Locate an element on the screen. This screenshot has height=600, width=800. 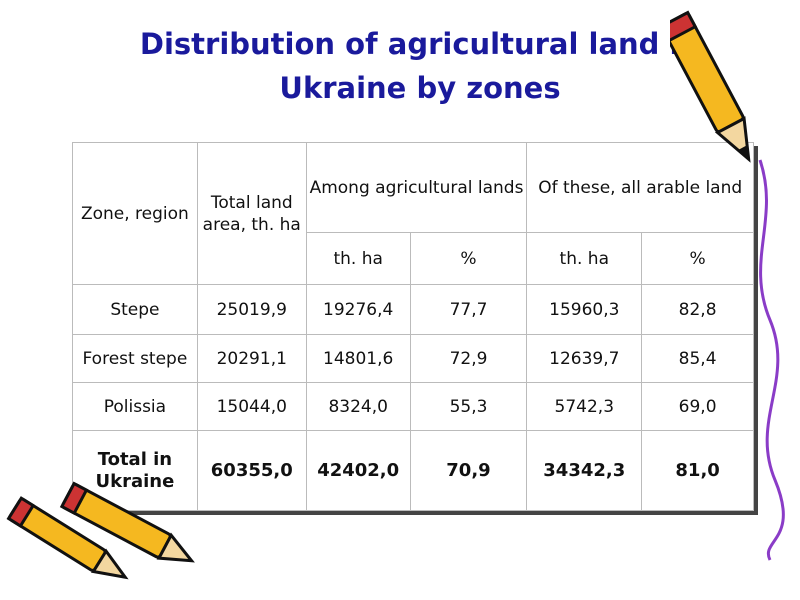
table-cell: 8324,0 is located at coordinates (358, 406).